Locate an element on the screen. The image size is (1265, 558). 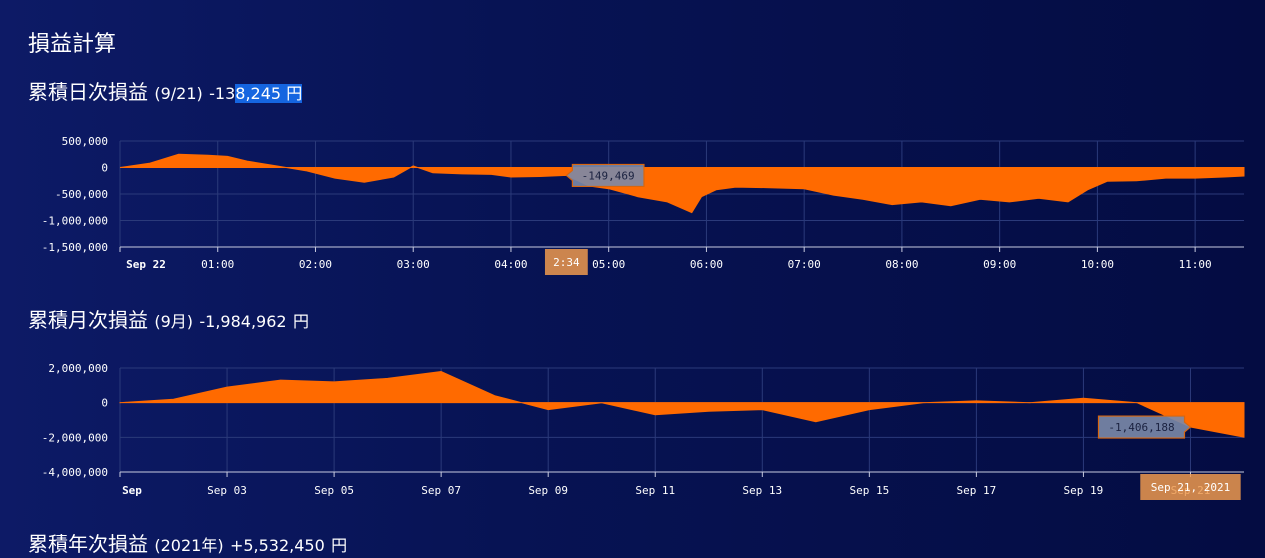
y-tick-label: -1,000,000 is located at coordinates (75, 221).